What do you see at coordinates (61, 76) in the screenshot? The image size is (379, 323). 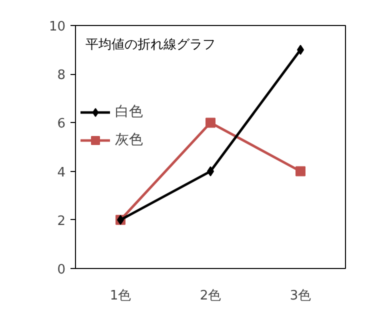 I see `y-tick-label: 8` at bounding box center [61, 76].